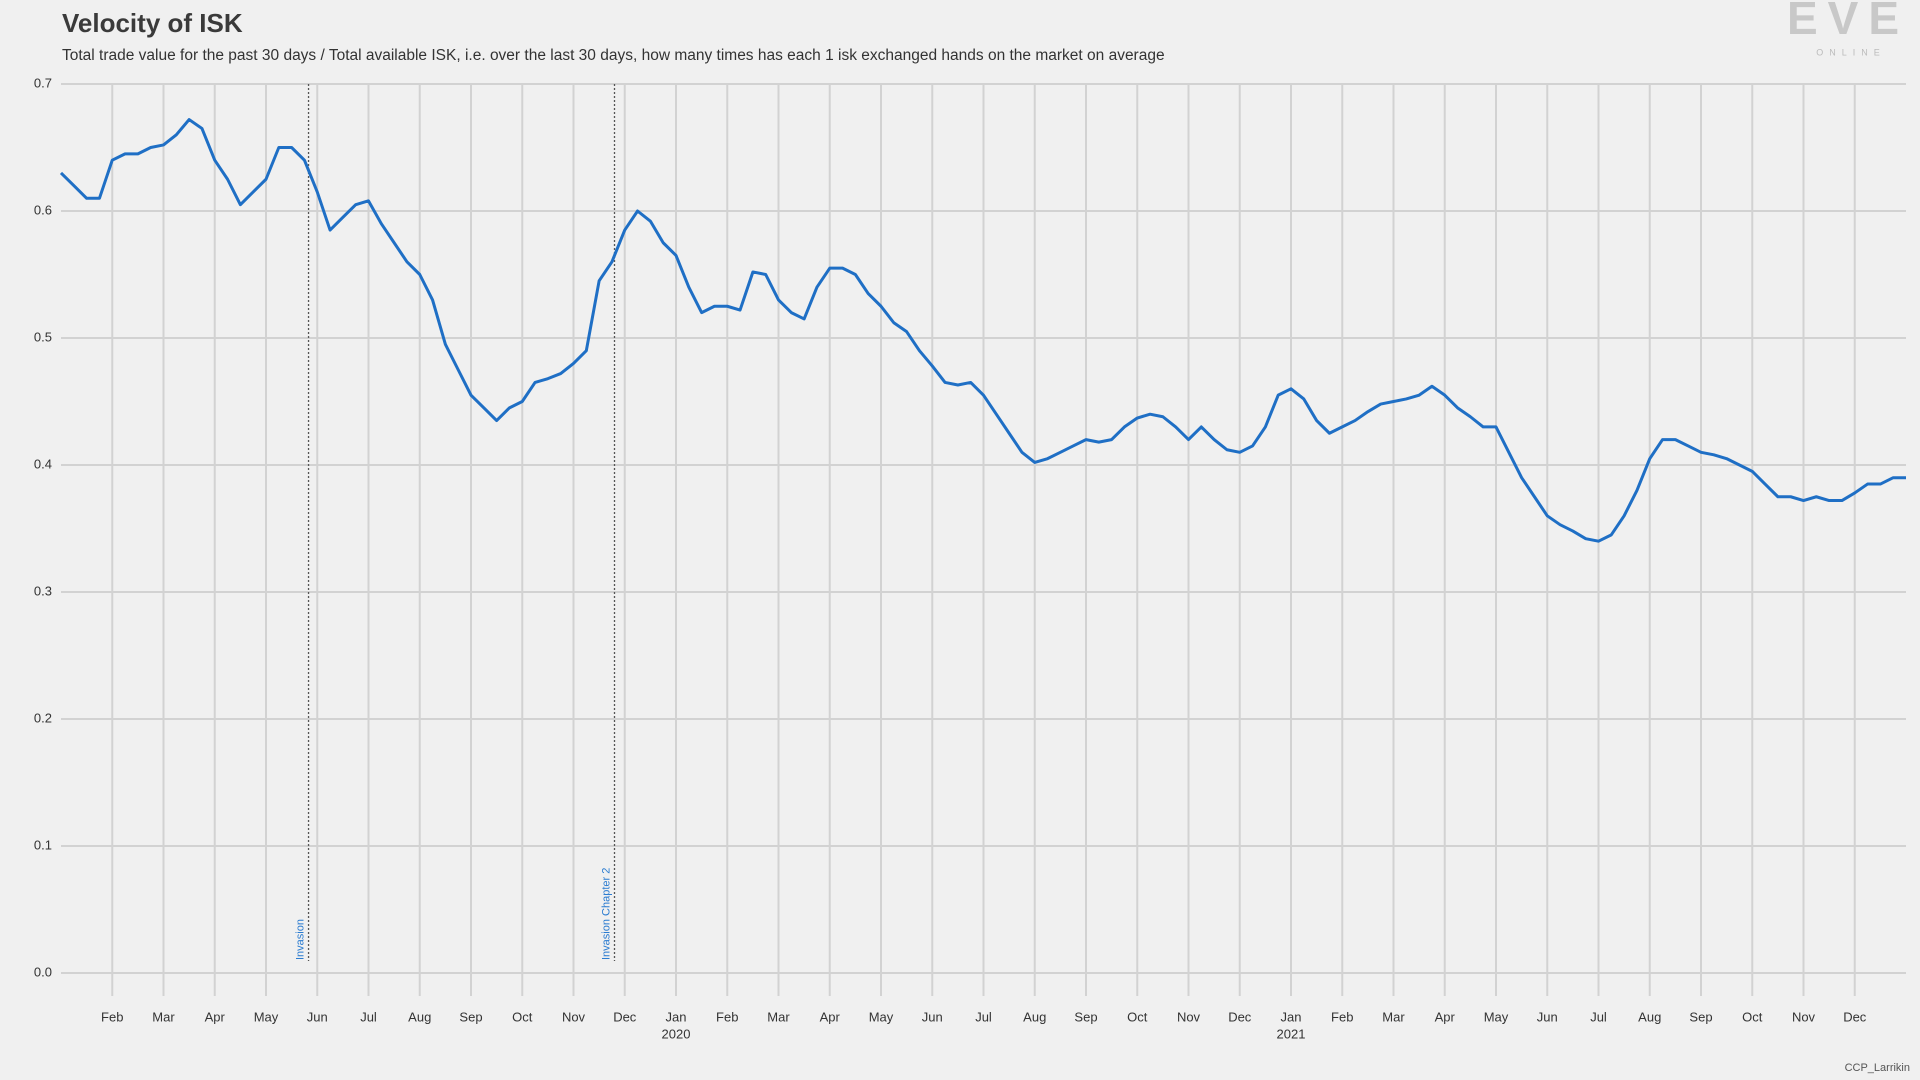 The image size is (1920, 1080). What do you see at coordinates (1848, 22) in the screenshot?
I see `logo: EVE` at bounding box center [1848, 22].